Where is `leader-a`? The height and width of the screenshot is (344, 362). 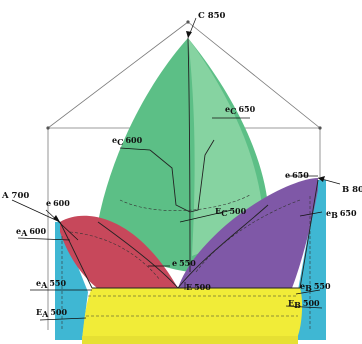 leader-a is located at coordinates (36, 211).